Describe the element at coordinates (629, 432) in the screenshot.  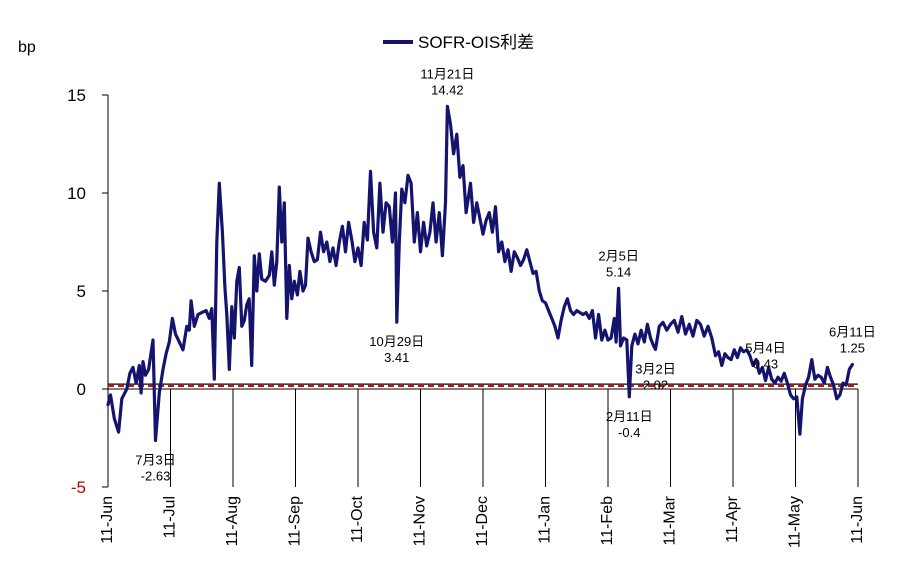
I see `annotation-value: -0.4` at that location.